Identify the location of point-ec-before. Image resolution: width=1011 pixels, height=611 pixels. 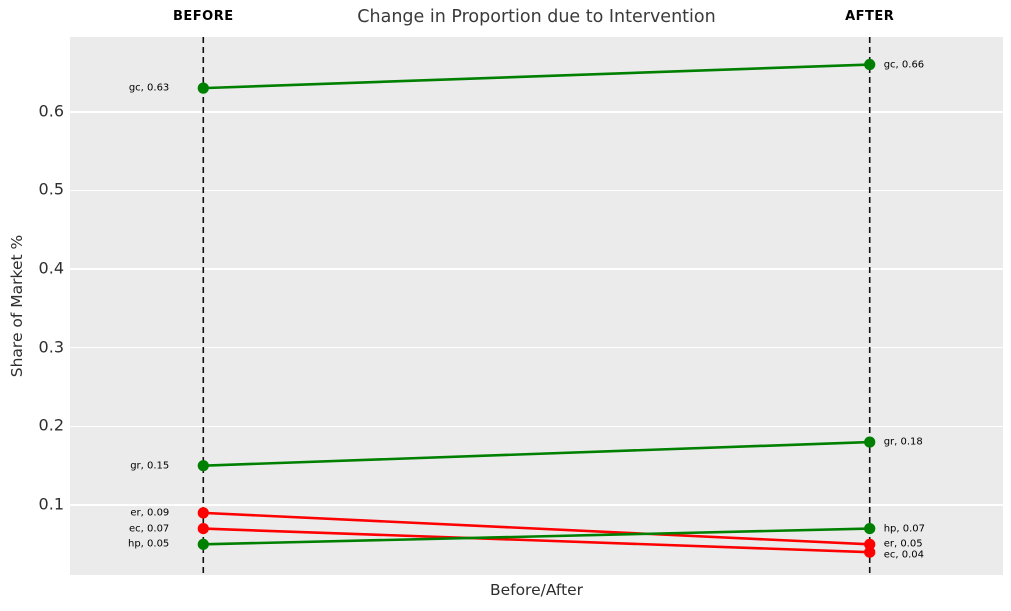
(203, 528).